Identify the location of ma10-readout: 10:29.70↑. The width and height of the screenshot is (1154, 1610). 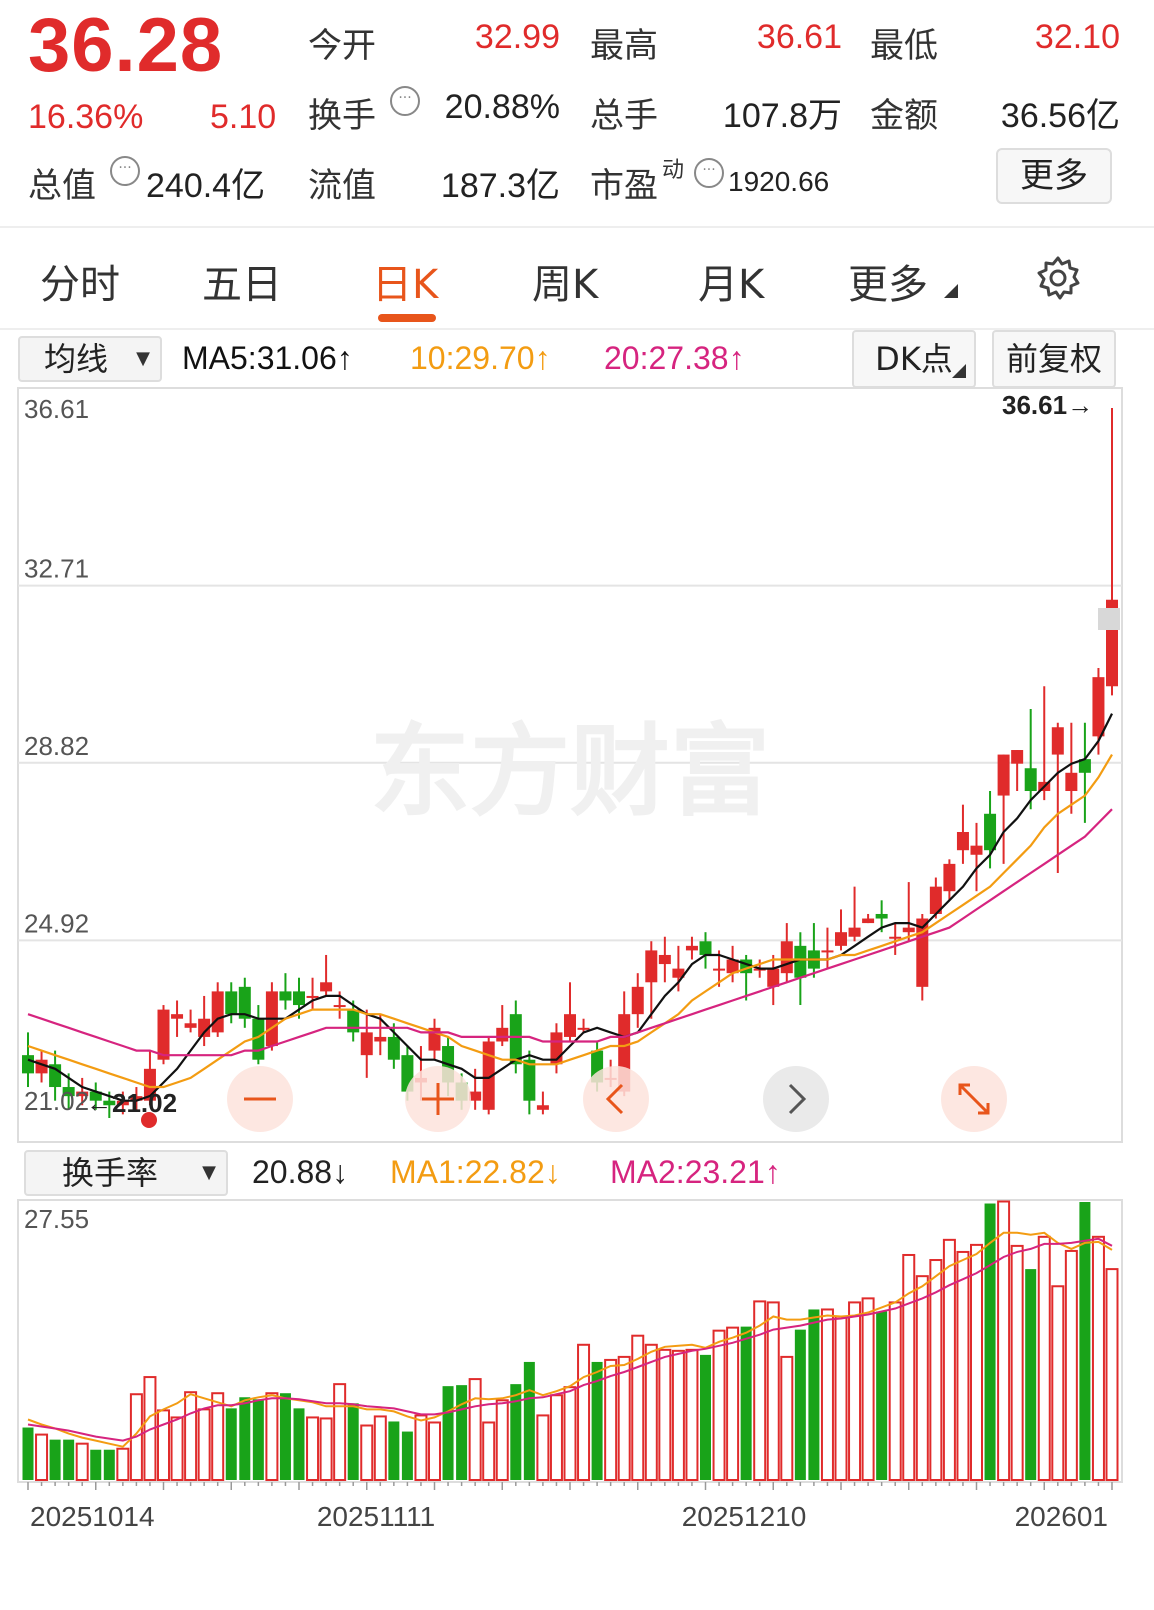
(480, 358).